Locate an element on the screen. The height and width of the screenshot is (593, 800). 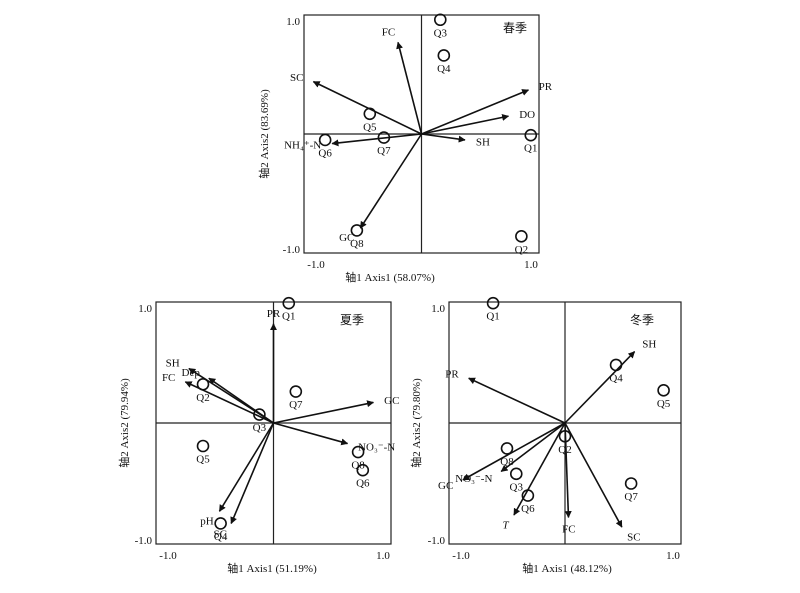
x-axis-title: 轴1 Axis1 (58.07%) is located at coordinates (390, 277).